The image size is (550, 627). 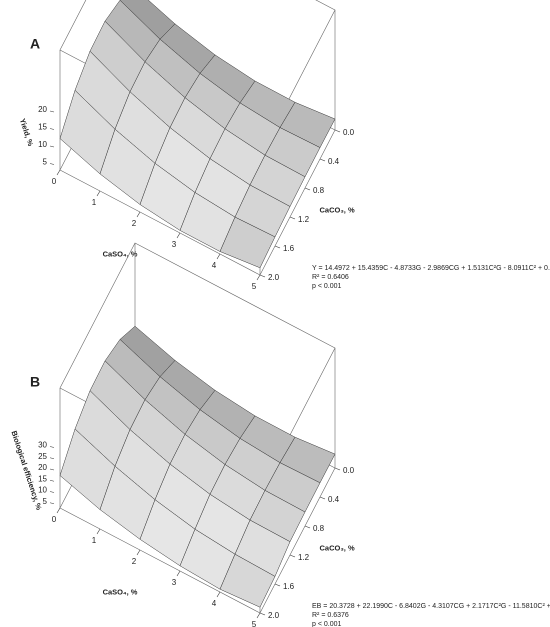 What do you see at coordinates (42, 445) in the screenshot?
I see `z-tick-label: 30` at bounding box center [42, 445].